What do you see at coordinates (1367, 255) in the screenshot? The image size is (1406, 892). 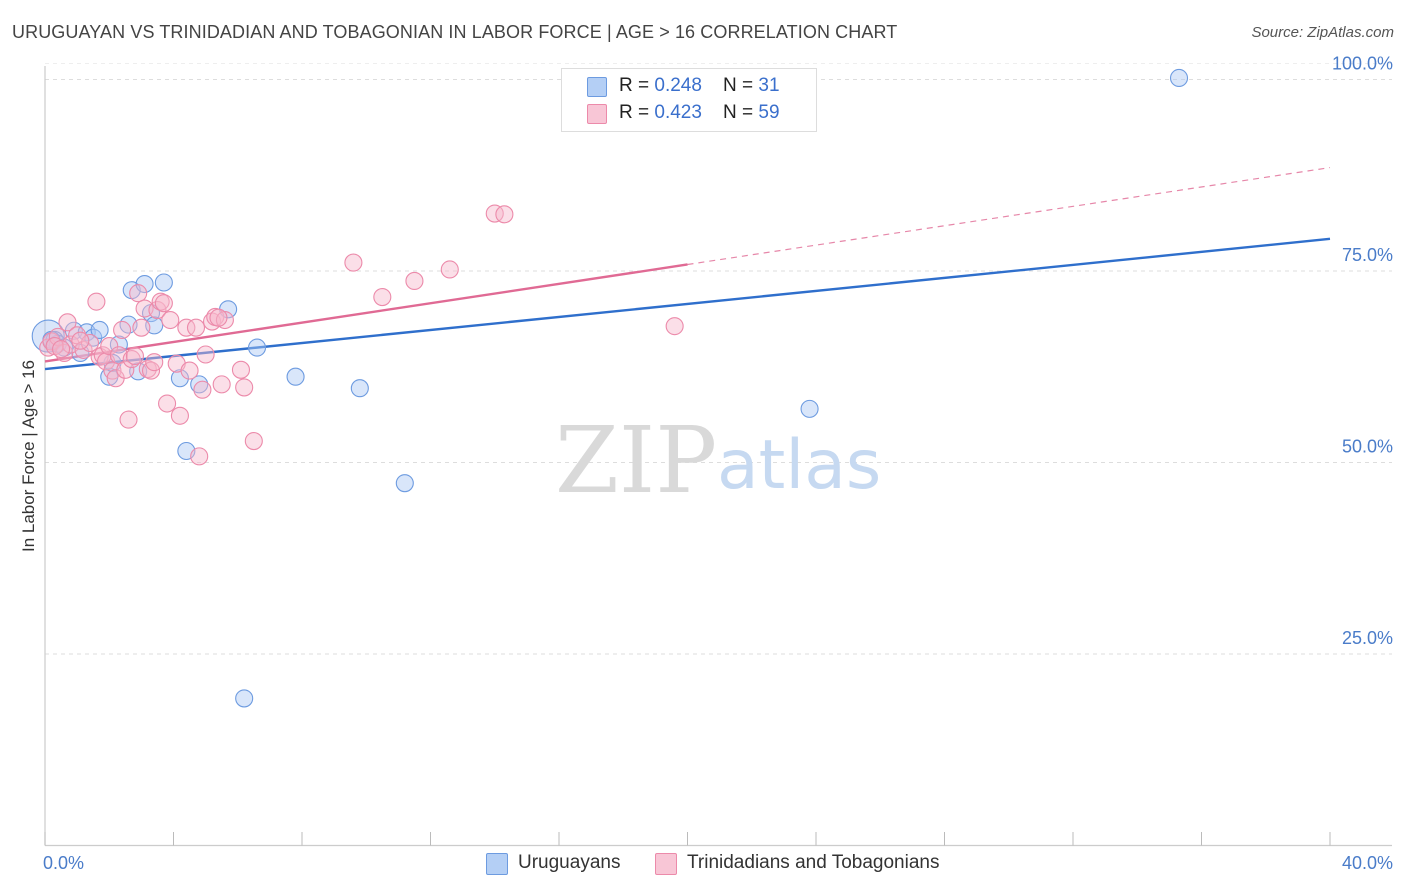 I see `y-tick-label: 75.0%` at bounding box center [1367, 255].